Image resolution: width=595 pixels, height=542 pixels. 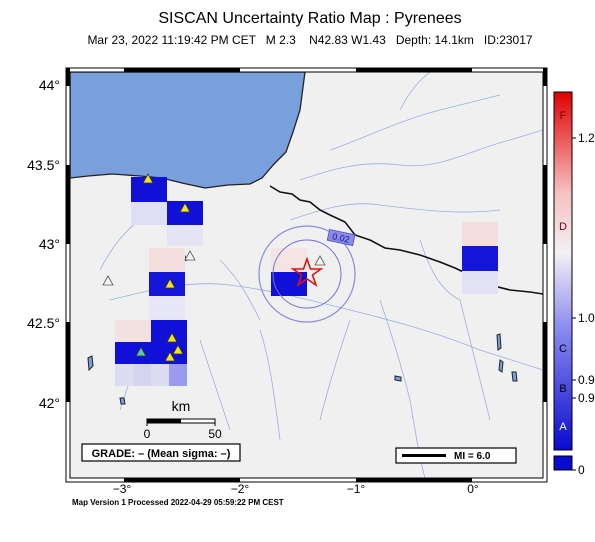 I want to click on lat-tick-43-5: 43.5°, so click(x=43, y=165).